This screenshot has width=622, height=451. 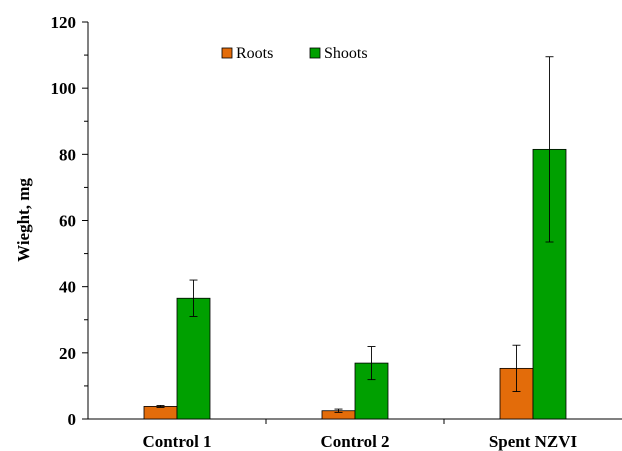 What do you see at coordinates (227, 53) in the screenshot?
I see `legend-swatch-roots` at bounding box center [227, 53].